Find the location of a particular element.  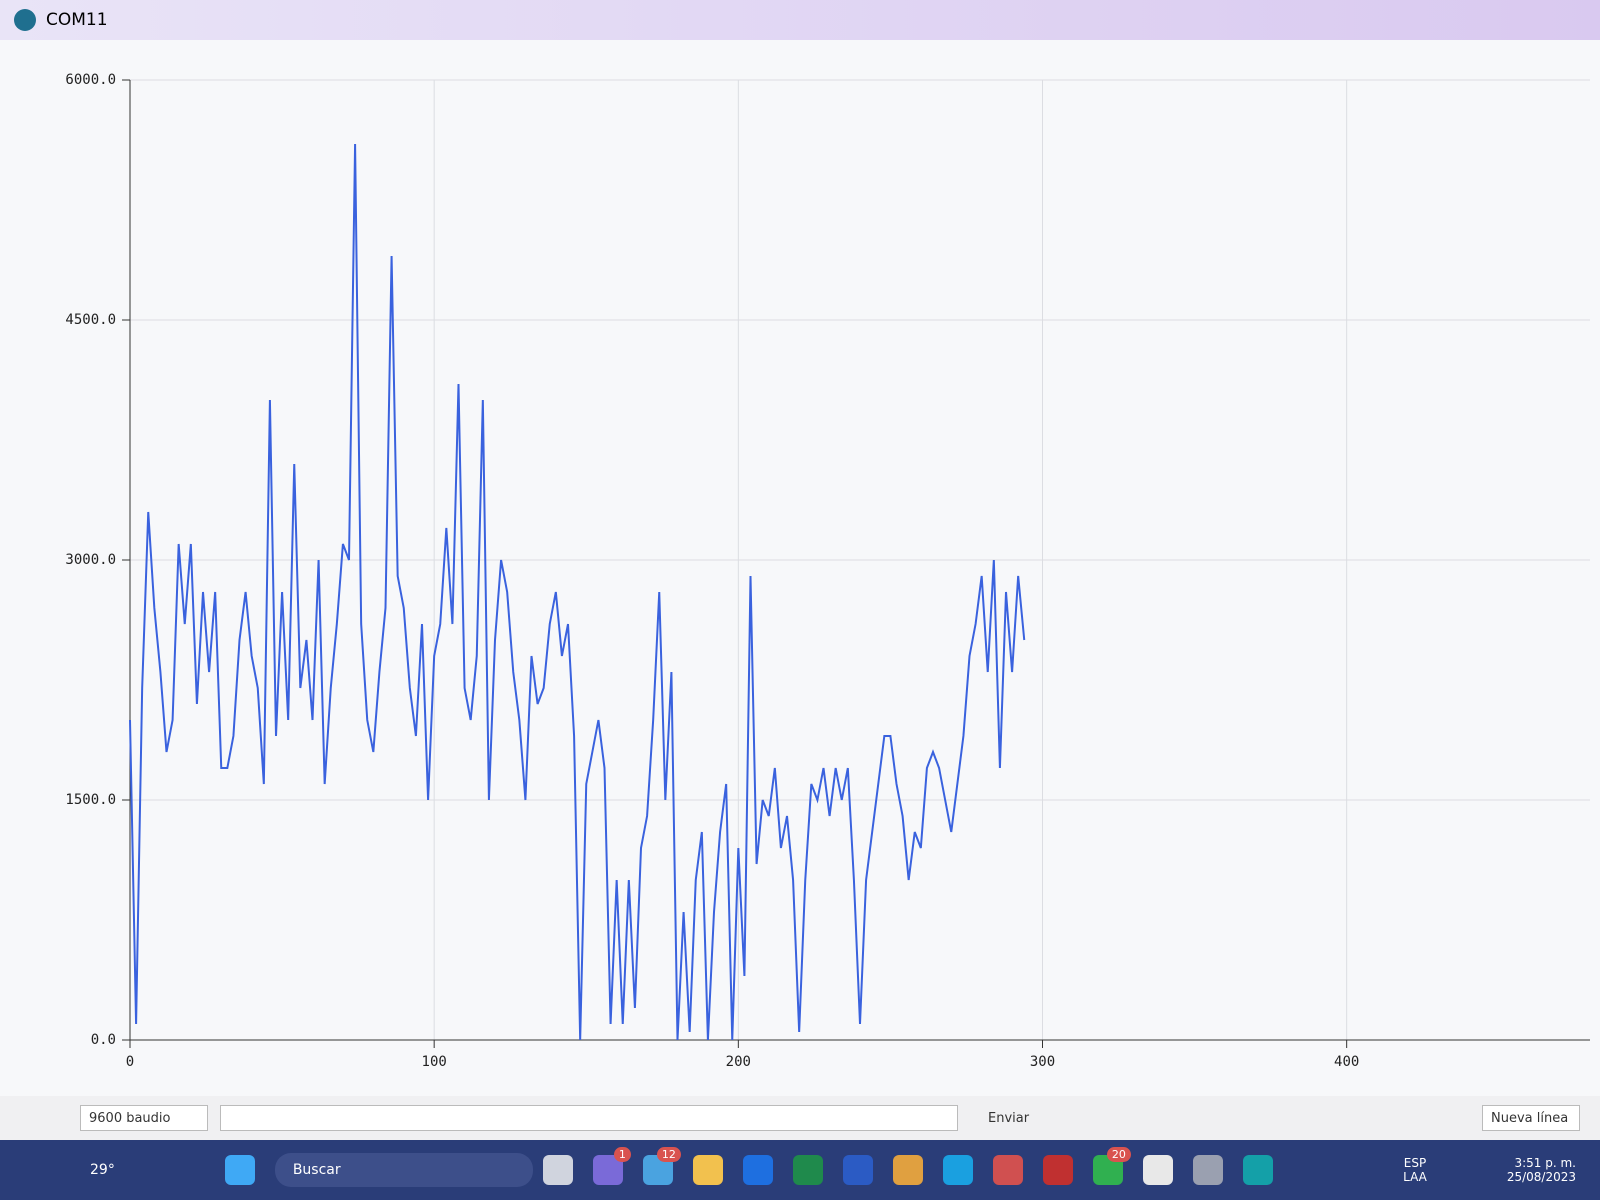

y-tick-label: 0.0 is located at coordinates (103, 1040).